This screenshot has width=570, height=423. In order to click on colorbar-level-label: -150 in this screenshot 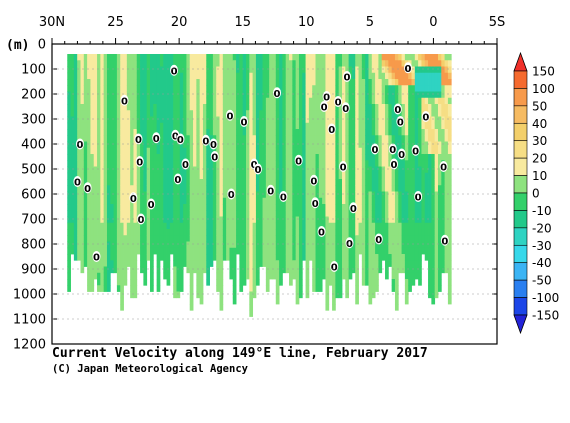, I will do `click(545, 316)`.